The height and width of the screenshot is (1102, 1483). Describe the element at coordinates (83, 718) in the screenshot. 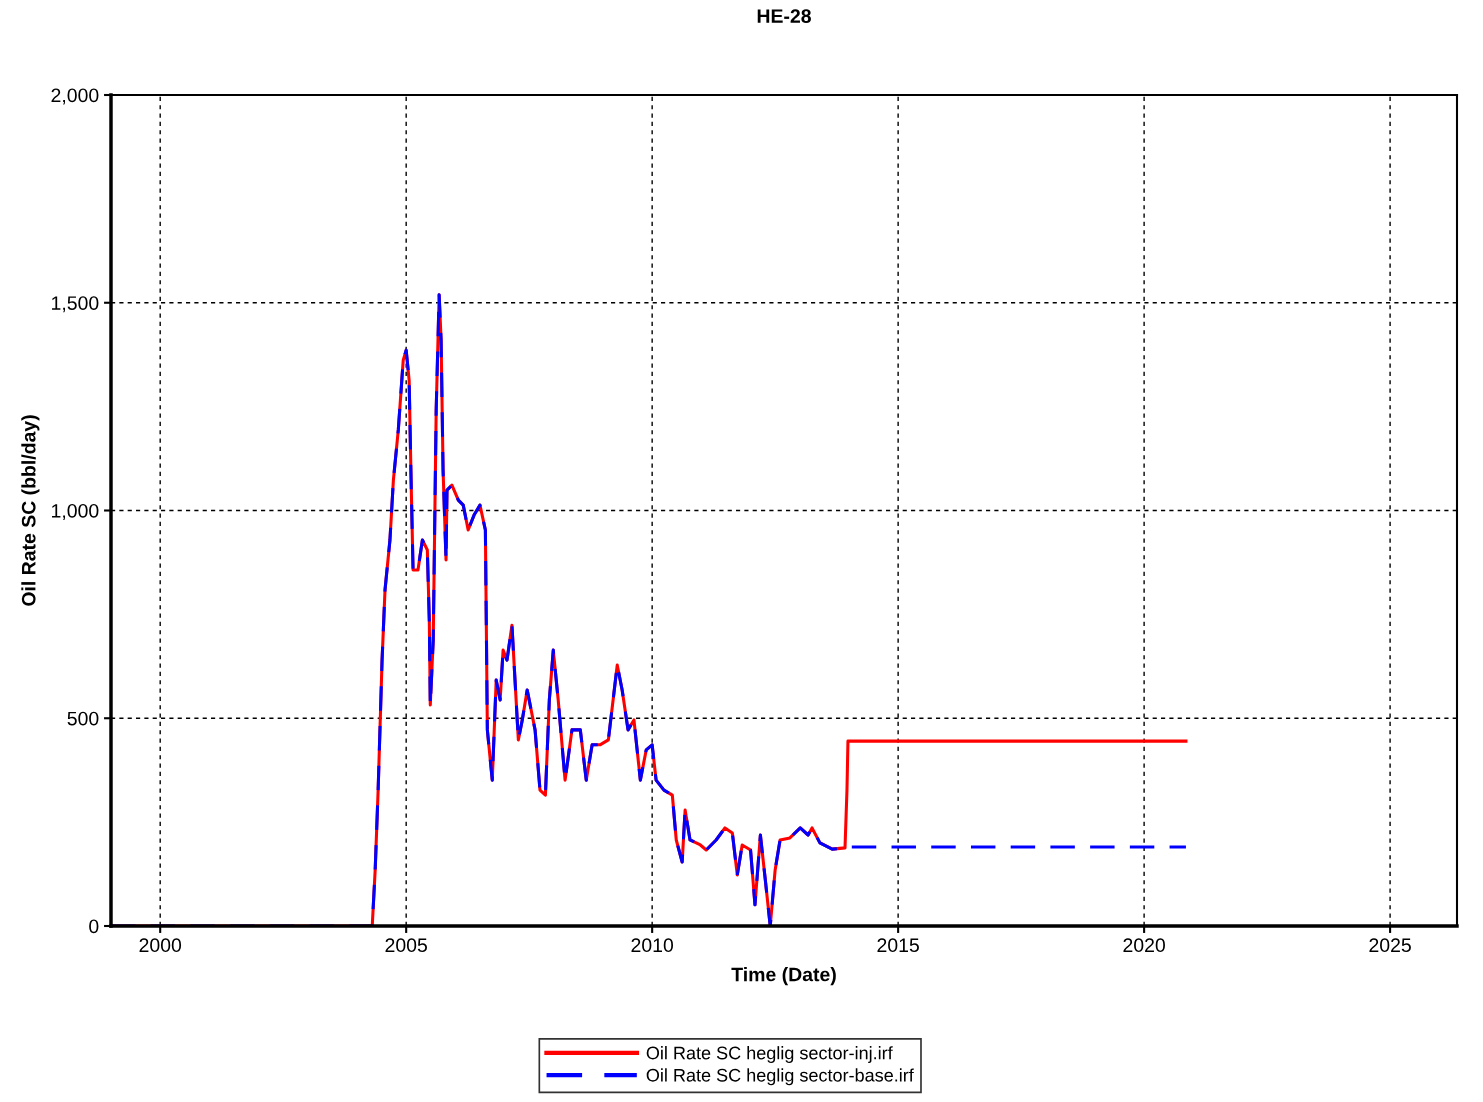

I see `y-tick-label: 500` at that location.